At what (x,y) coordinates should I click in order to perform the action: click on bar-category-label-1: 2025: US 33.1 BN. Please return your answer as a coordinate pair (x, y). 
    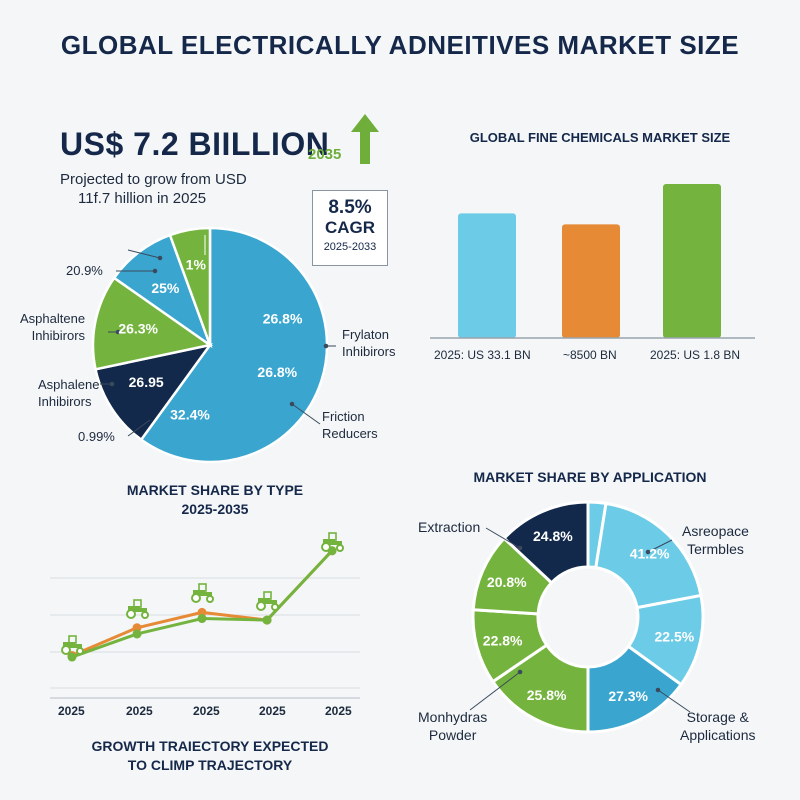
    Looking at the image, I should click on (482, 355).